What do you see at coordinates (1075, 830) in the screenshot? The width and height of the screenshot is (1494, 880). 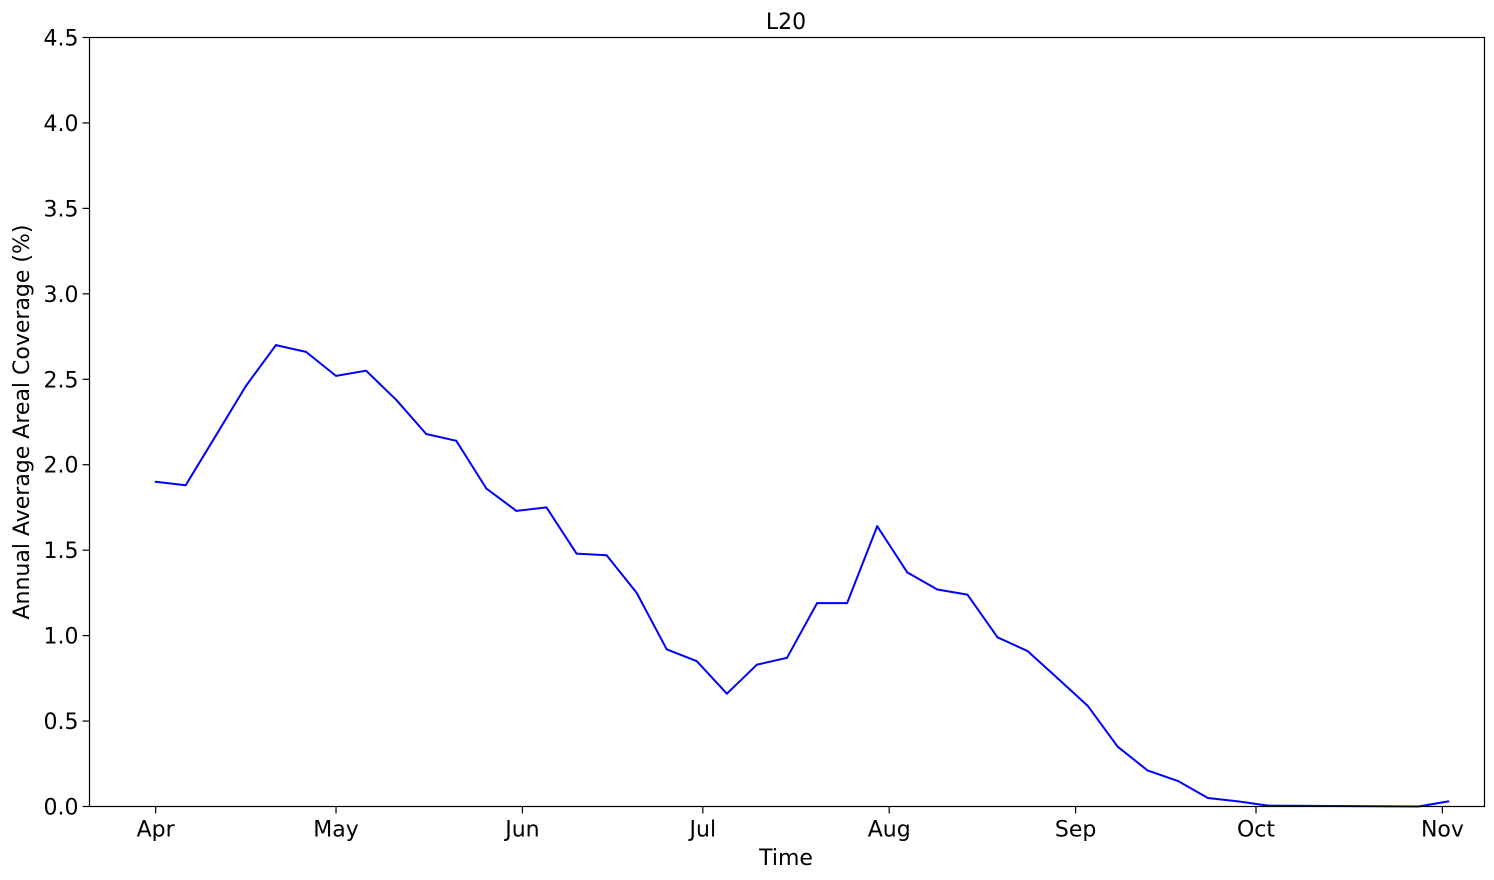 I see `x-tick-label: Sep` at bounding box center [1075, 830].